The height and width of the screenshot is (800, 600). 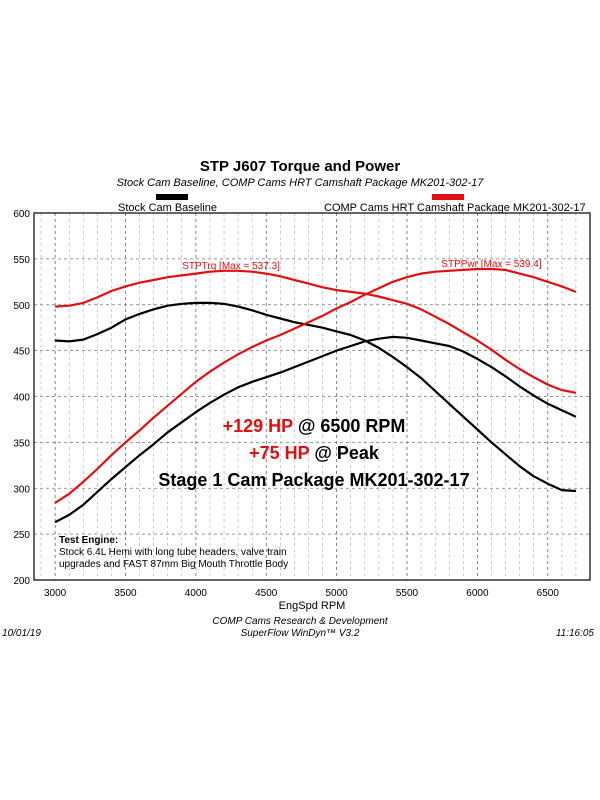 I want to click on y-tick-label-500: 500, so click(x=21, y=306).